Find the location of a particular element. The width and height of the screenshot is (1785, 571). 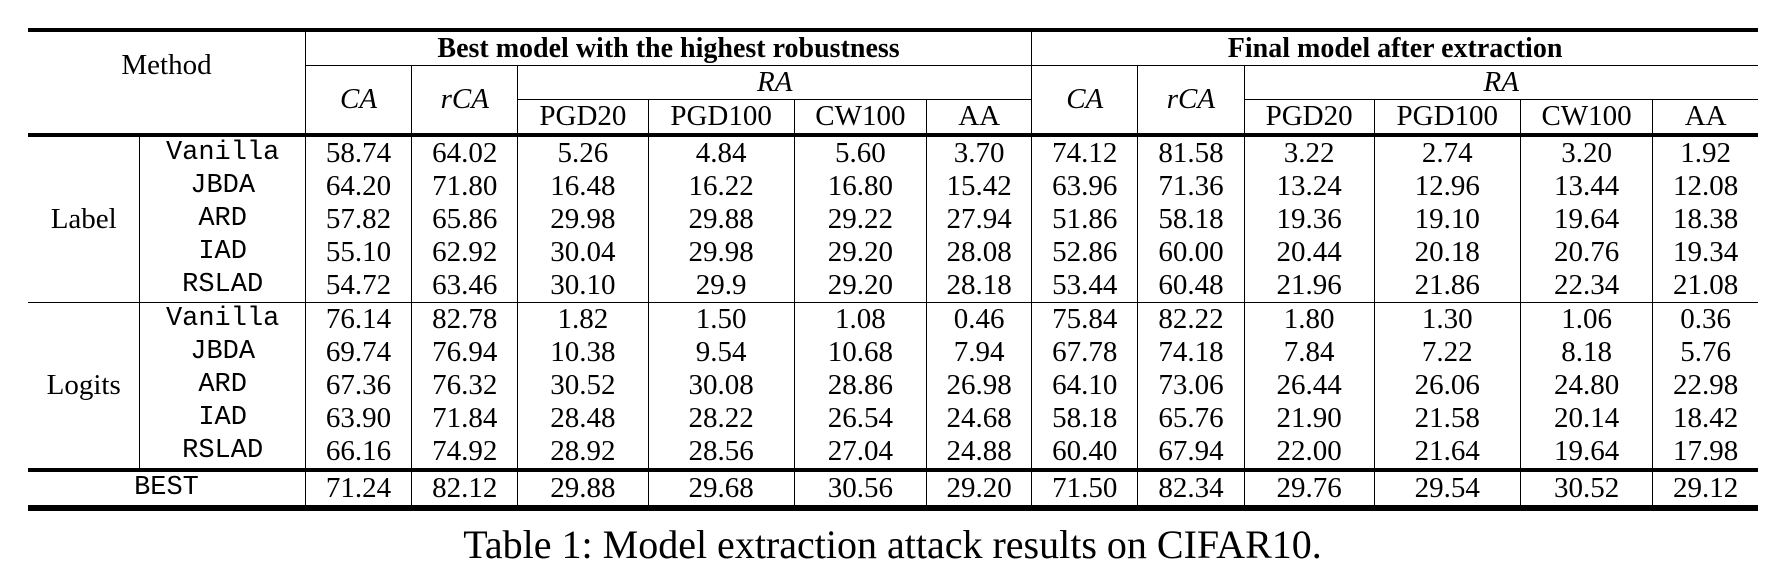

value-cell: 28.56 is located at coordinates (721, 452).